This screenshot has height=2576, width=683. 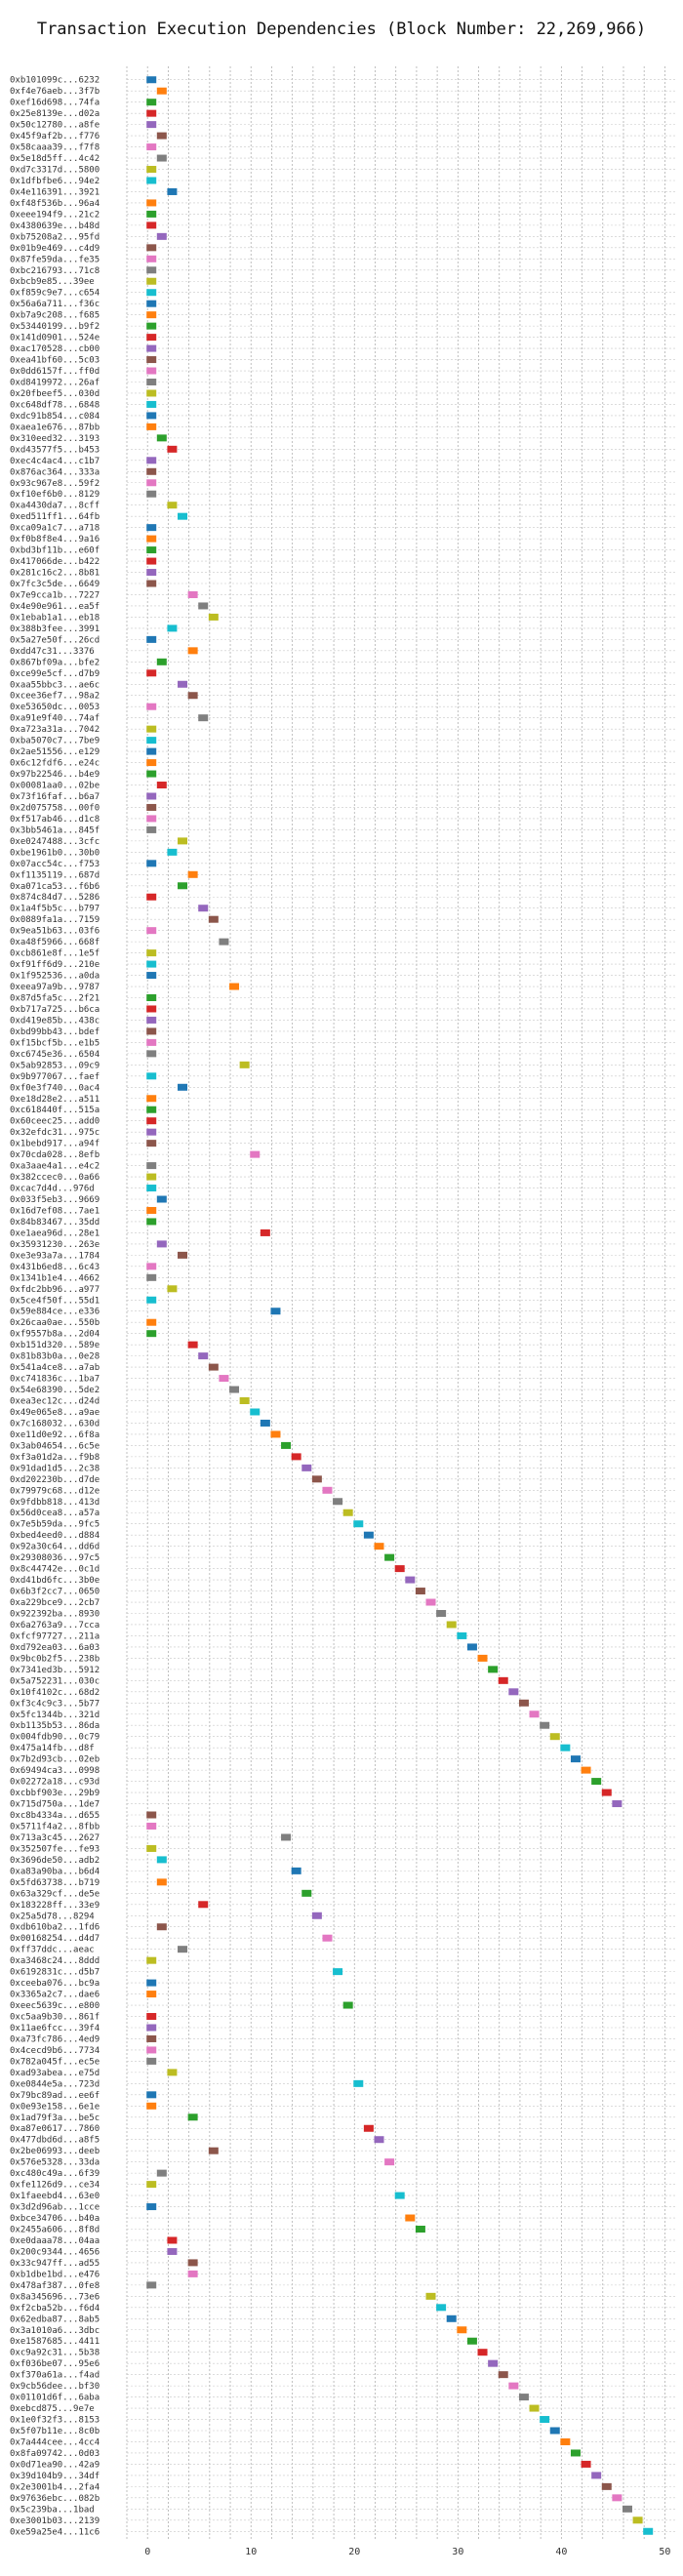 I want to click on tx-label: 0x07acc54c...f753, so click(x=55, y=864).